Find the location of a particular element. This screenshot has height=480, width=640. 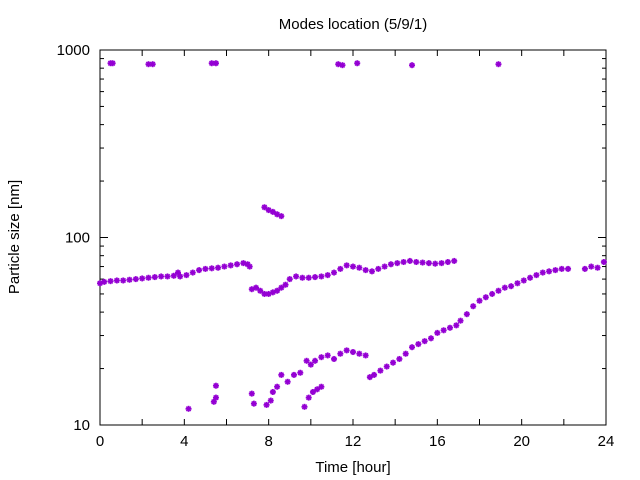

y-tick-label: 1000 is located at coordinates (73, 50).